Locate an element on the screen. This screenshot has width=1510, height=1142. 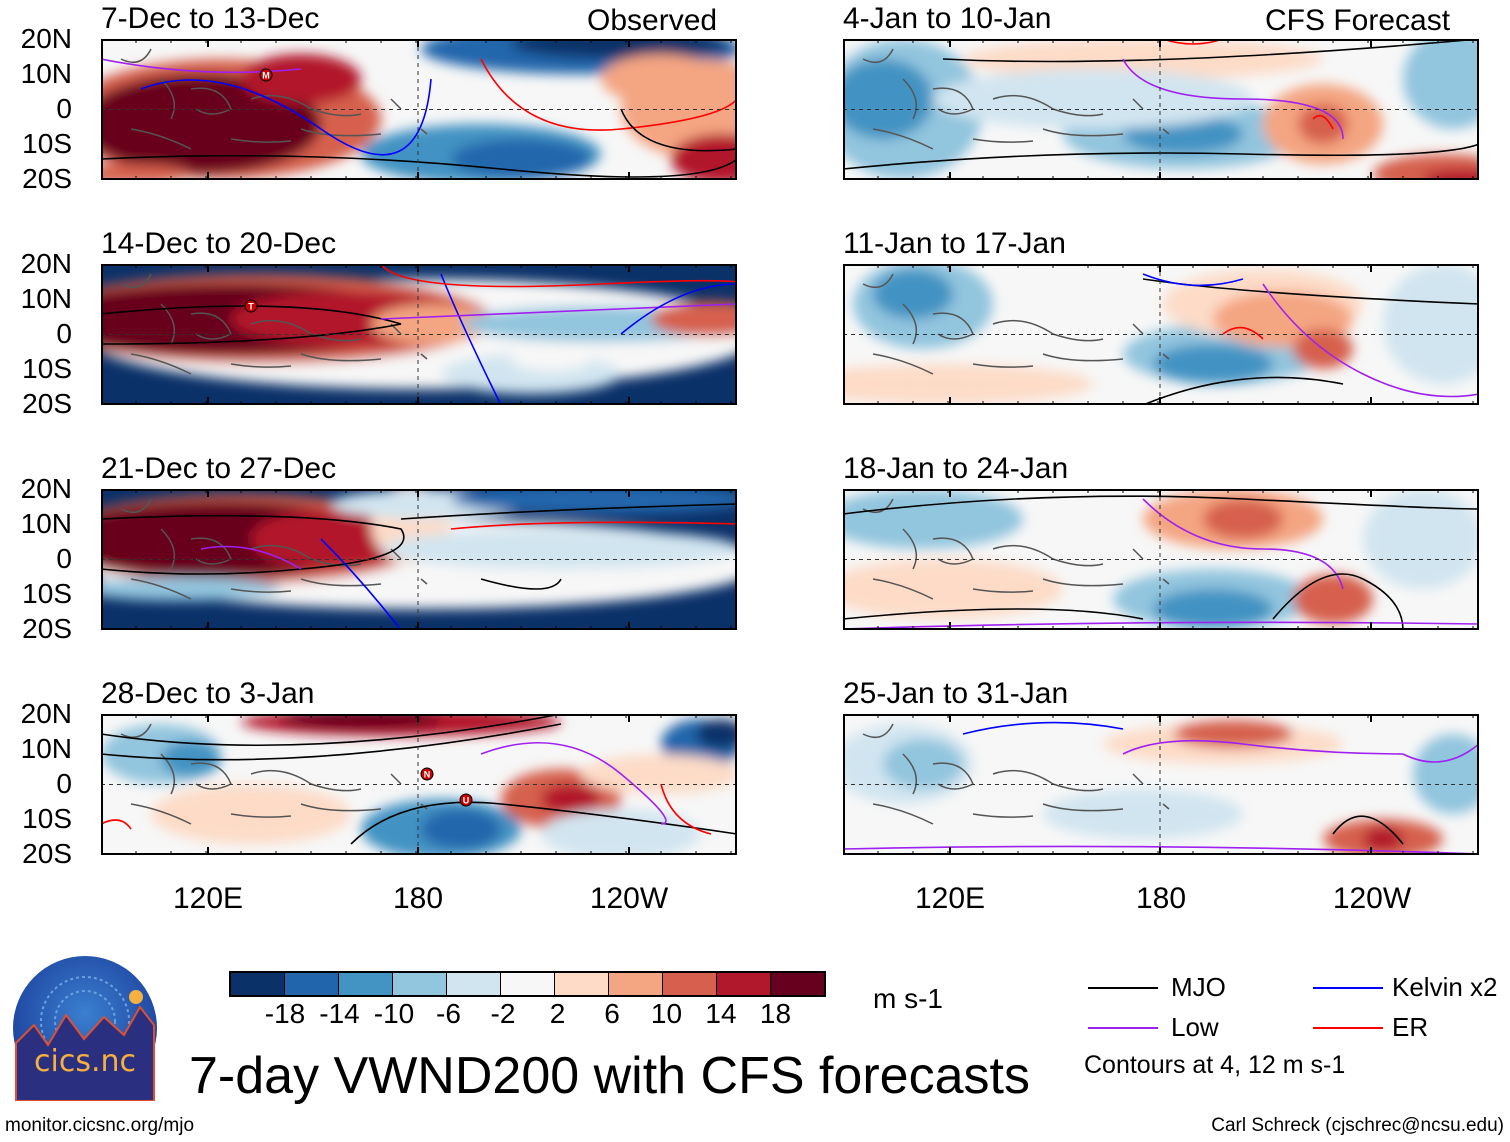
legend-mjo-label: MJO is located at coordinates (1198, 987).